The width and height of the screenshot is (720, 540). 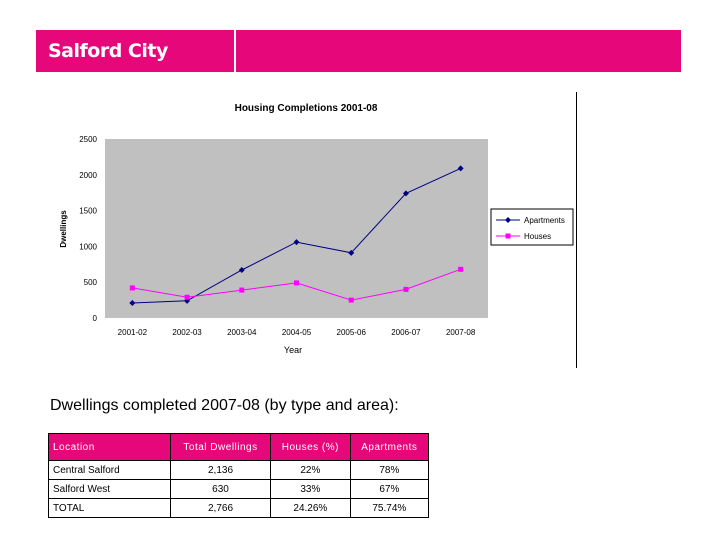 What do you see at coordinates (293, 350) in the screenshot?
I see `x-axis-title: Year` at bounding box center [293, 350].